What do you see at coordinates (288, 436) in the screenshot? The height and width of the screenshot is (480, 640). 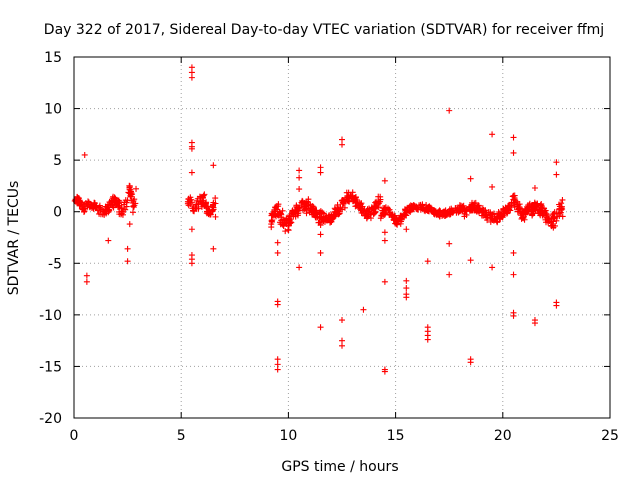 I see `x-tick-label: 10` at bounding box center [288, 436].